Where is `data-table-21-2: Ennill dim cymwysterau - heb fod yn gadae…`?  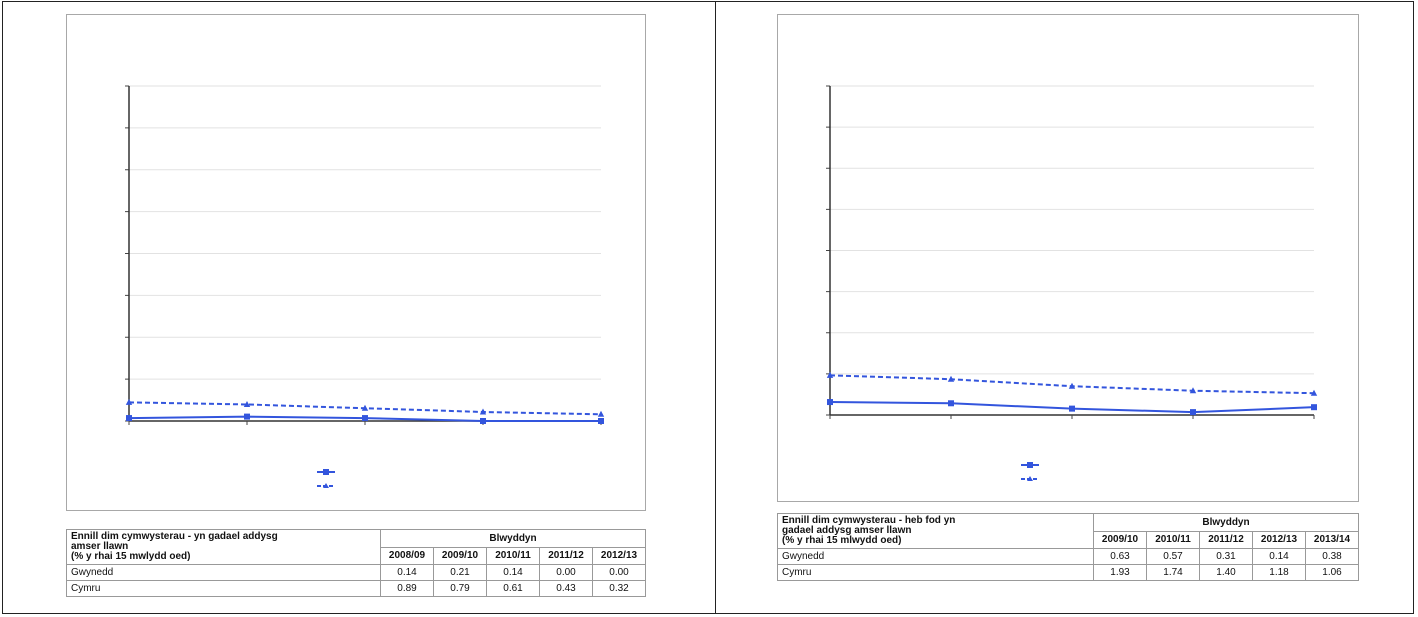
data-table-21-2: Ennill dim cymwysterau - heb fod yn gadae… is located at coordinates (1068, 547).